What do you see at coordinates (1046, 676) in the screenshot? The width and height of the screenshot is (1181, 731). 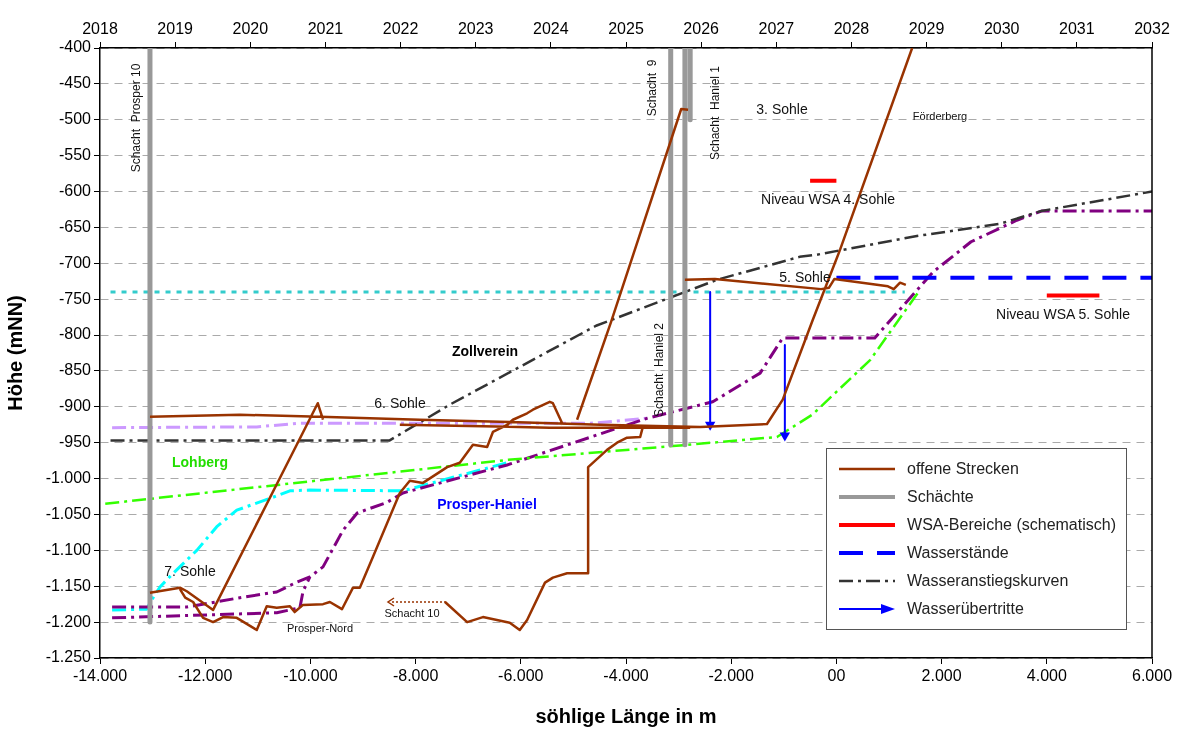 I see `x-tick-label: 4.000` at bounding box center [1046, 676].